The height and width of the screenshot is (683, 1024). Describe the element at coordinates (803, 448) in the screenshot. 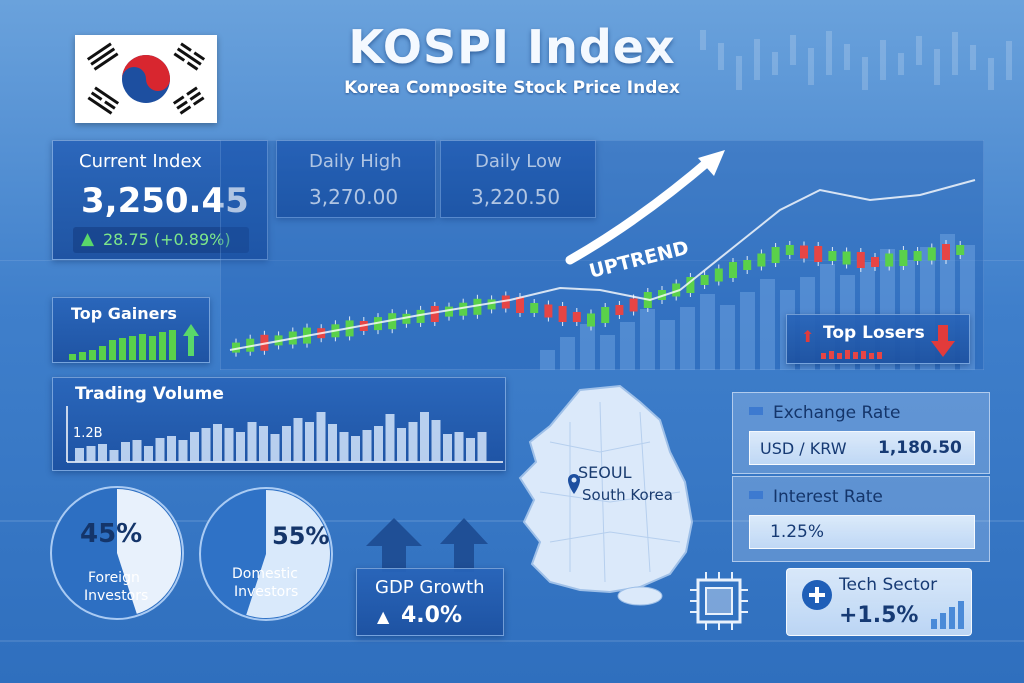

I see `exchange-rate-pair: USD / KRW` at that location.